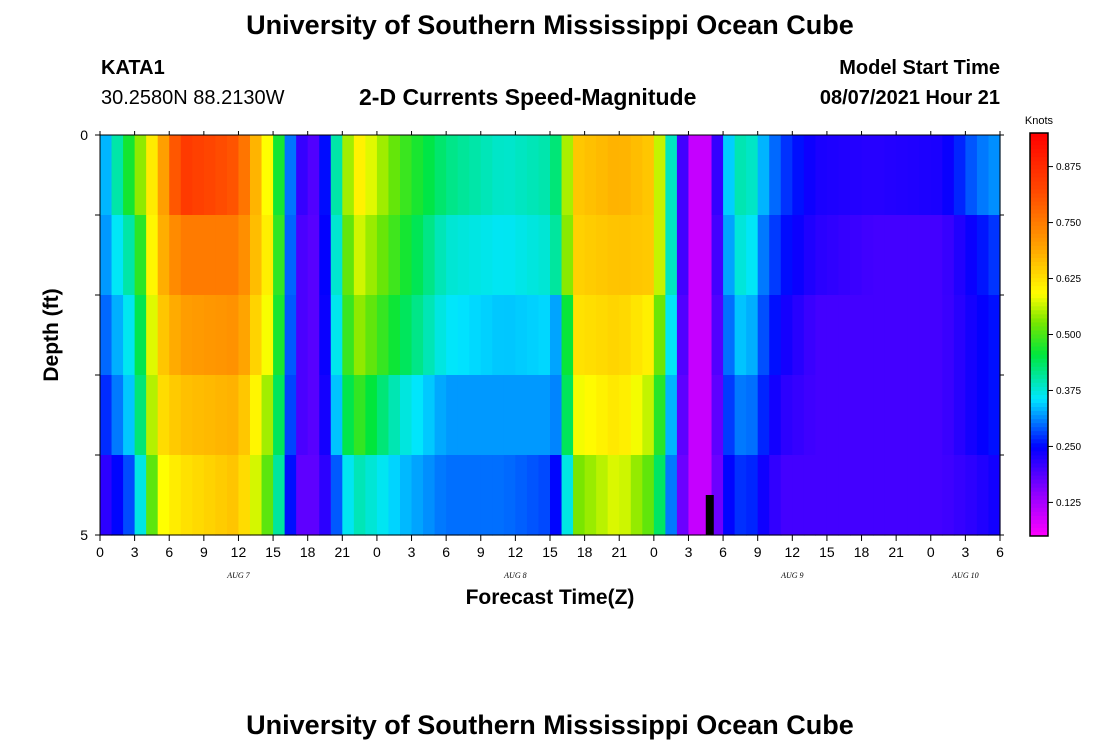  What do you see at coordinates (689, 552) in the screenshot?
I see `x-tick-label: 3` at bounding box center [689, 552].